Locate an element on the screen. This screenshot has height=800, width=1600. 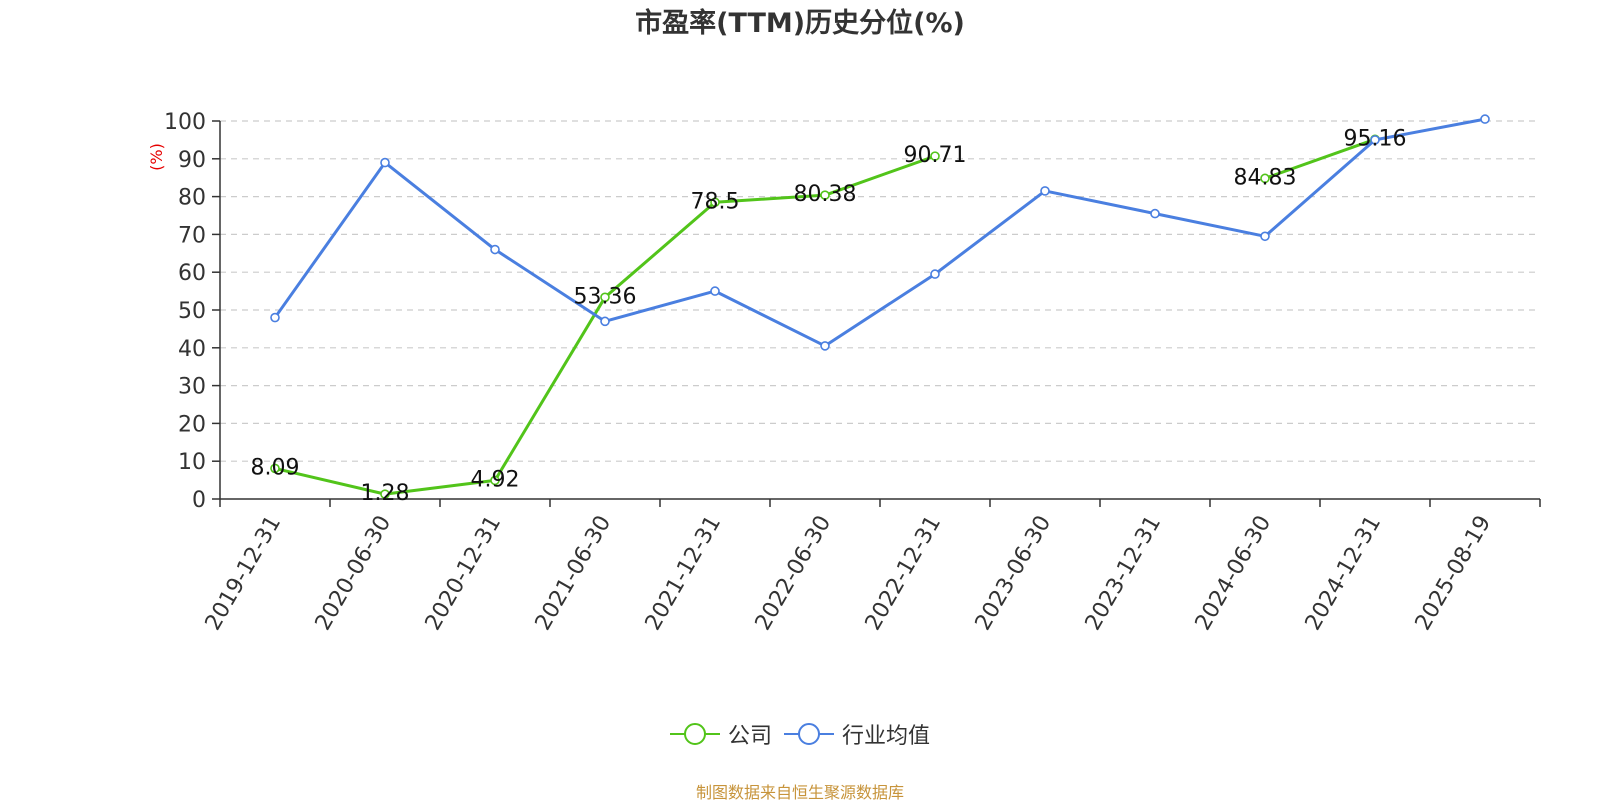
data-label: 84.83 is located at coordinates (1265, 177).